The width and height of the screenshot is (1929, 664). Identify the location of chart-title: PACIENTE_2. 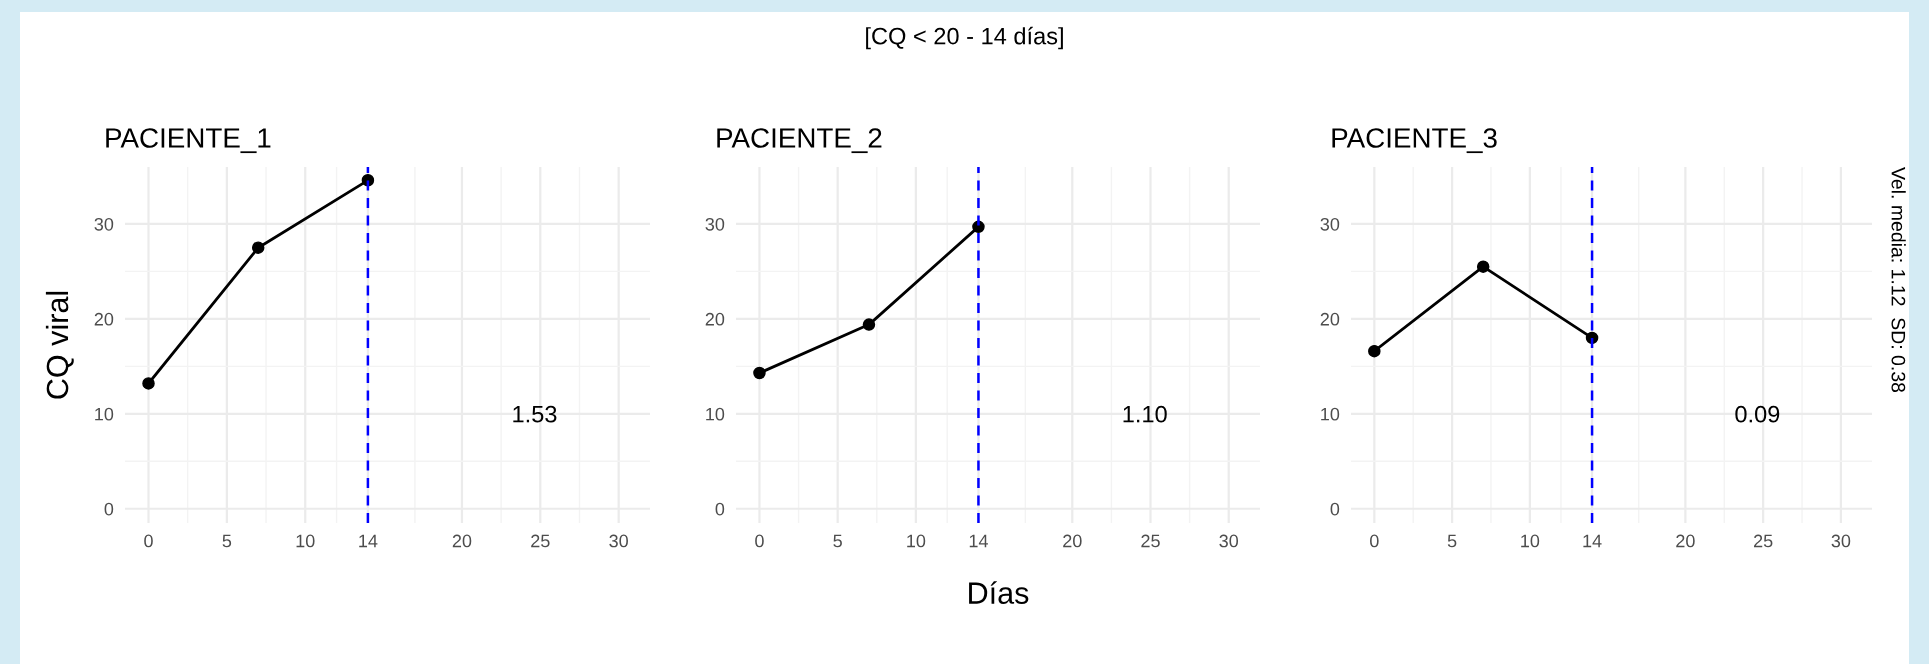
(799, 141).